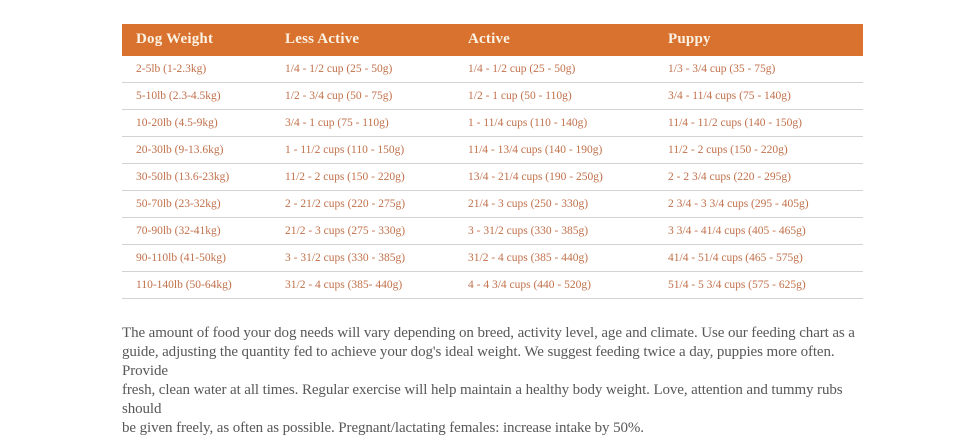 Image resolution: width=960 pixels, height=448 pixels. I want to click on cell-dog-weight: 2-5lb (1-2.3kg), so click(196, 69).